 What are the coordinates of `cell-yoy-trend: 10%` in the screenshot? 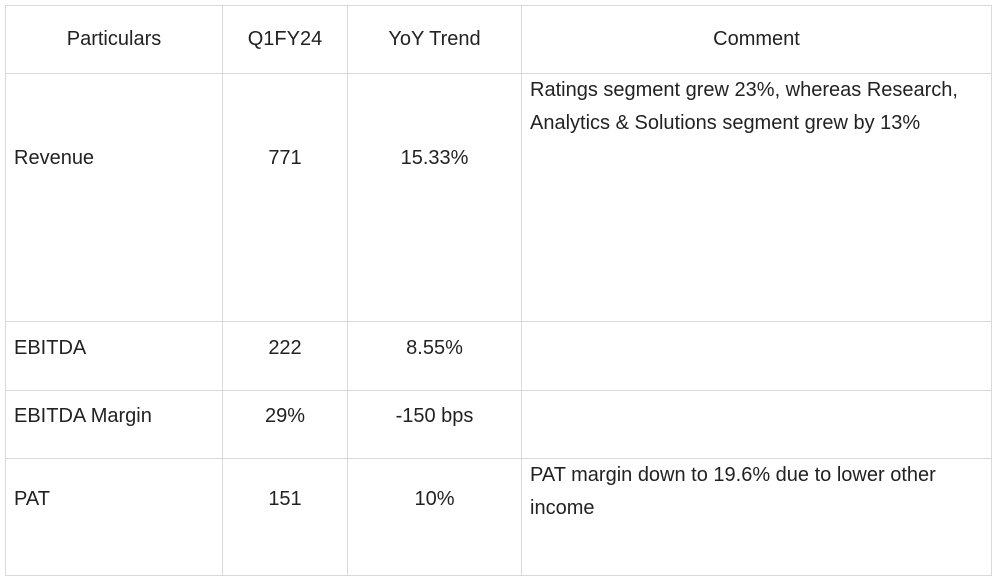 It's located at (434, 517).